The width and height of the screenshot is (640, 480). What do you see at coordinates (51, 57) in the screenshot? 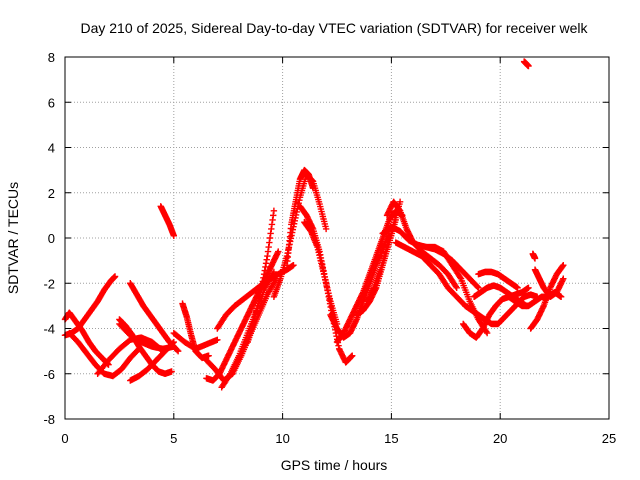
I see `y-tick-label: 8` at bounding box center [51, 57].